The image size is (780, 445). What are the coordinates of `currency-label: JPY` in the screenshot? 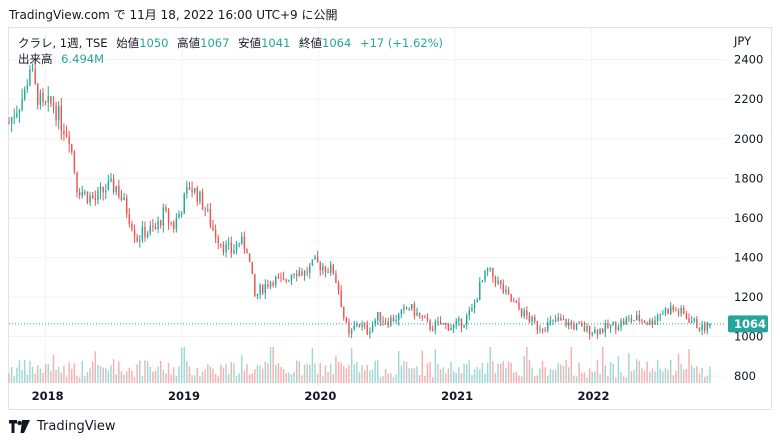 It's located at (742, 41).